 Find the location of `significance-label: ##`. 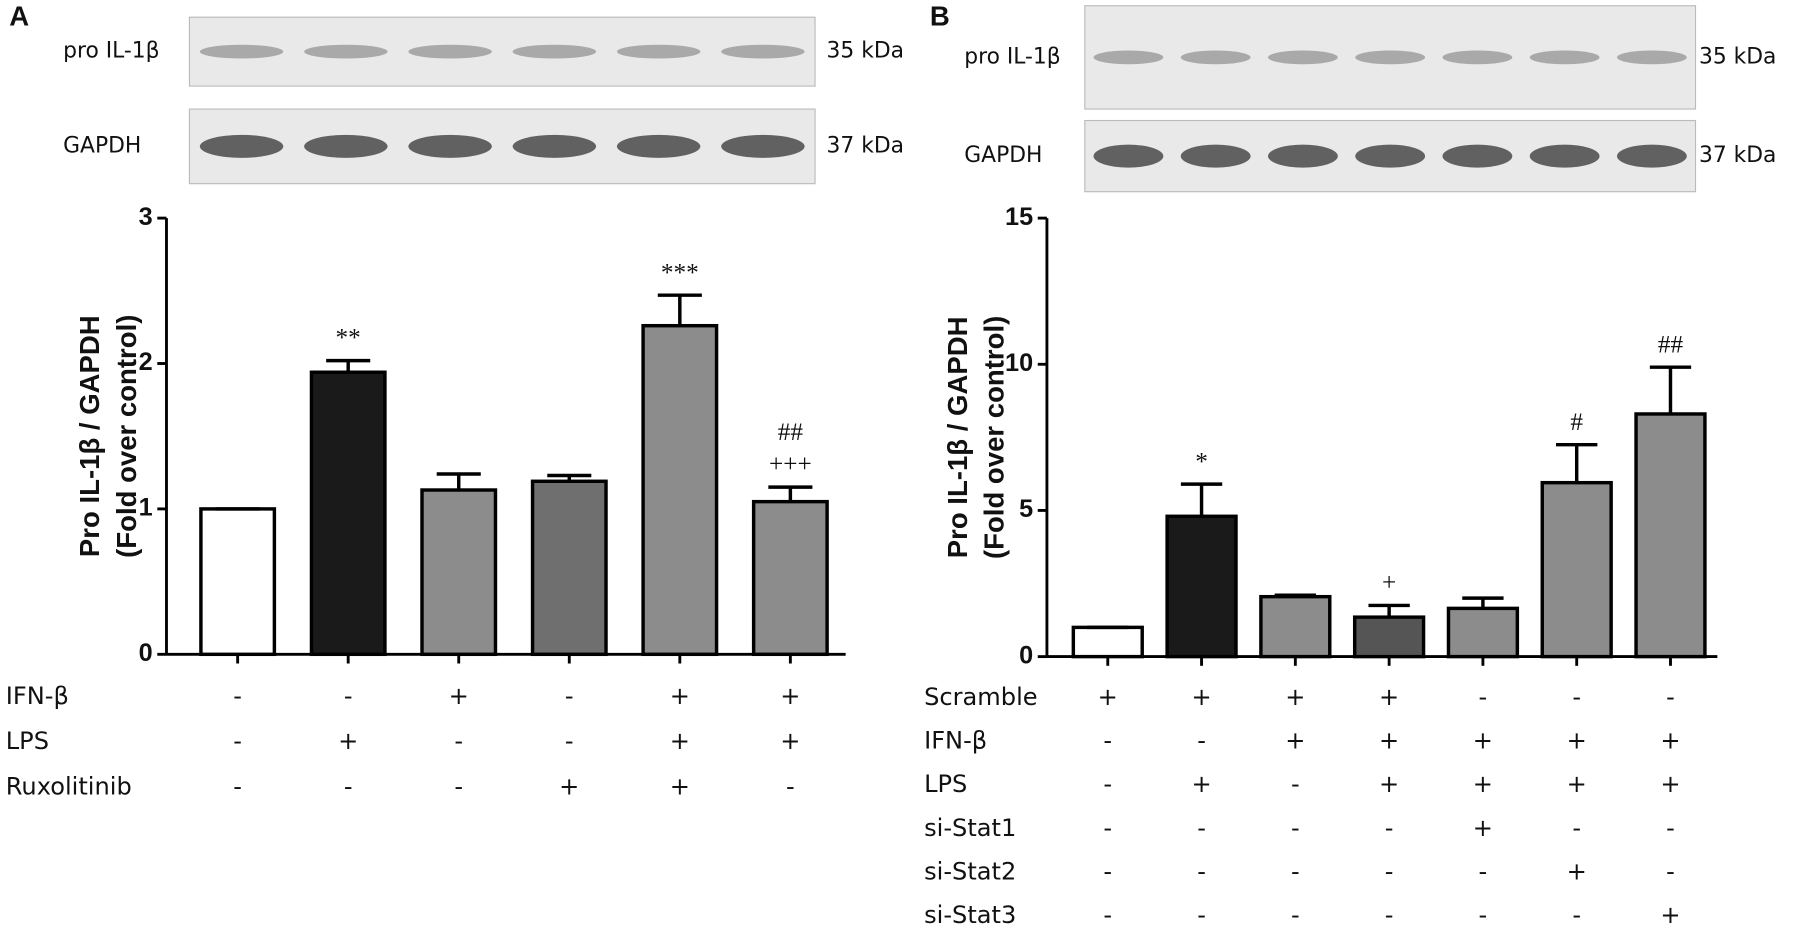

significance-label: ## is located at coordinates (1671, 344).